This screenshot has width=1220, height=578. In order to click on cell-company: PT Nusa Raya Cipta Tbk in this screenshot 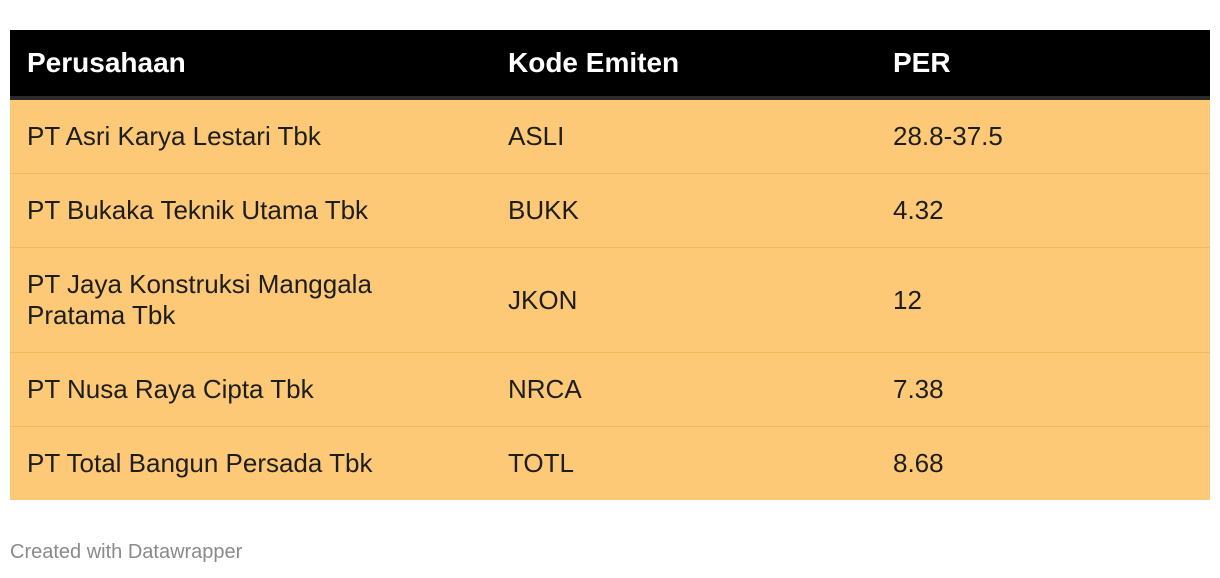, I will do `click(170, 389)`.